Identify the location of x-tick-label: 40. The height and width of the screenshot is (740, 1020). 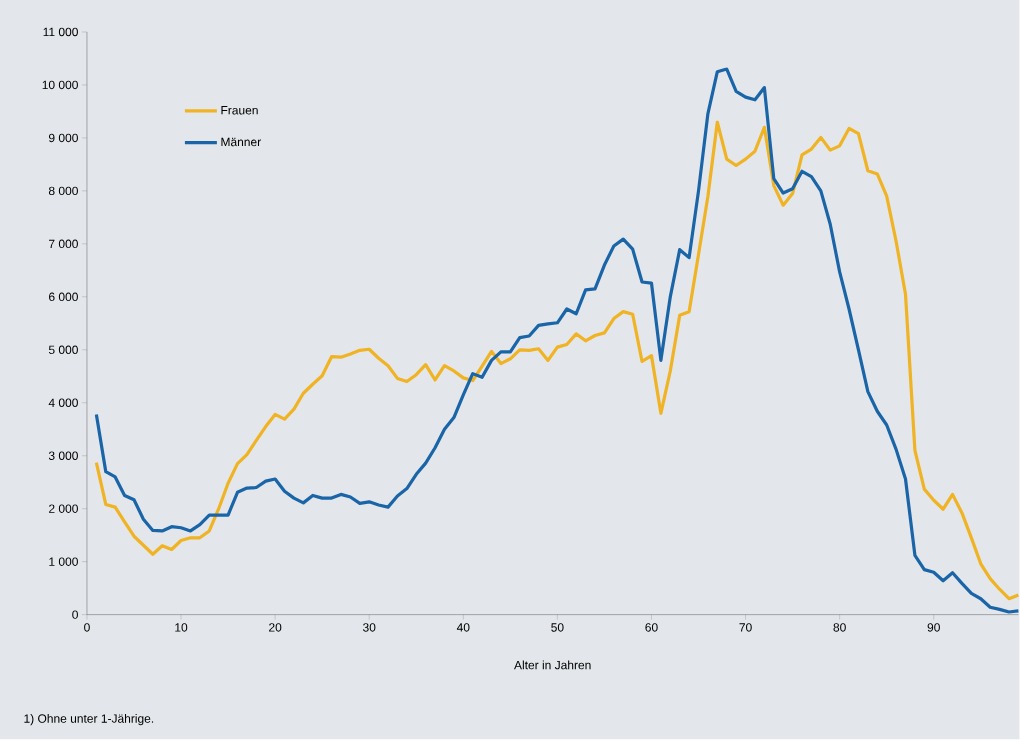
(463, 627).